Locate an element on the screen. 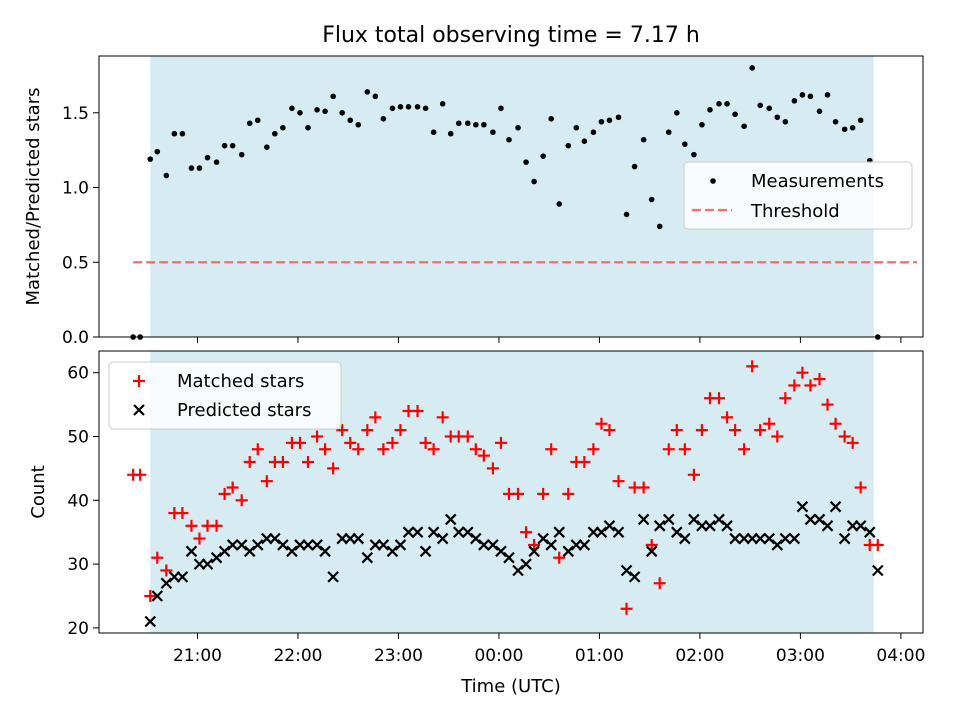 This screenshot has width=960, height=724. top-legend: Measurements Threshold is located at coordinates (798, 195).